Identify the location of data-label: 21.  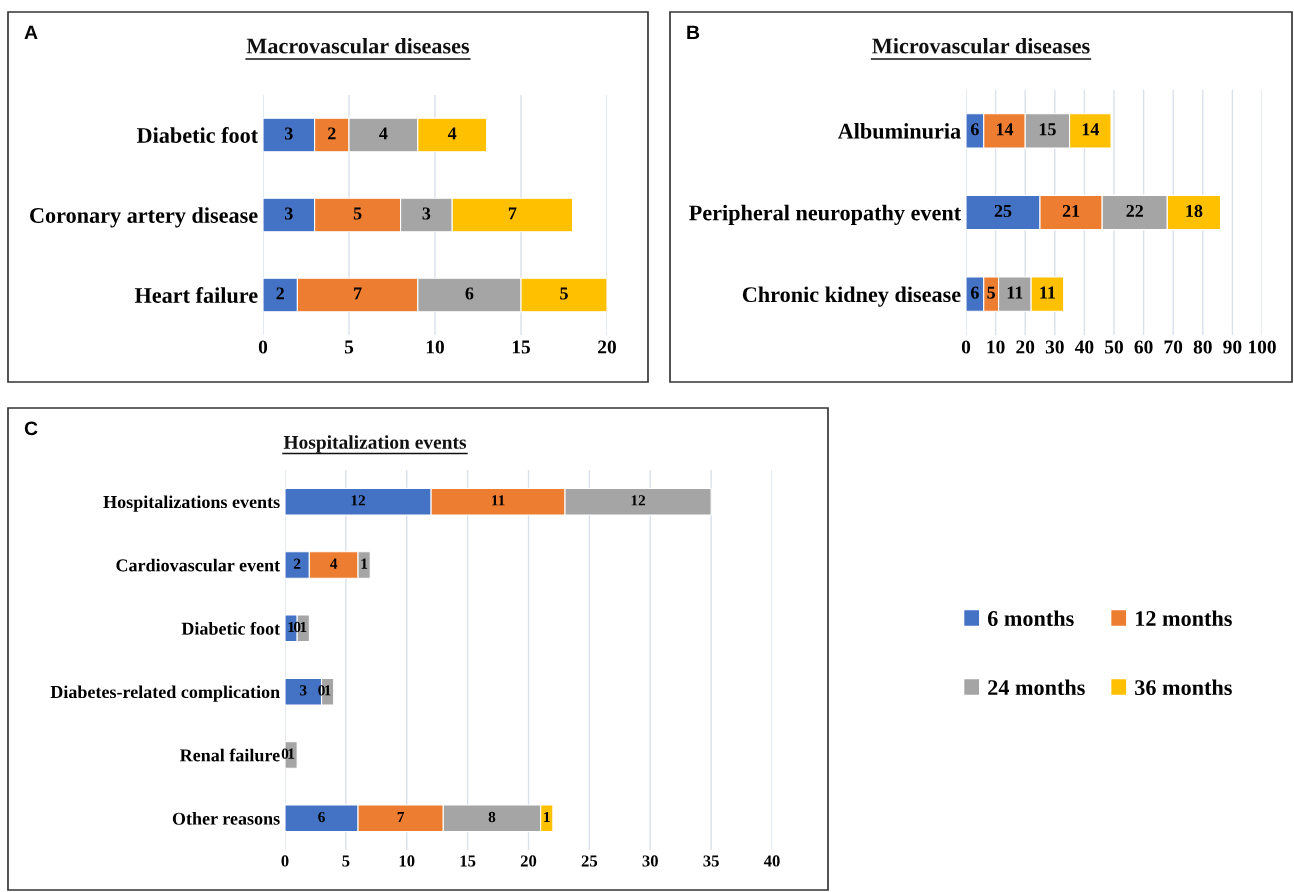
(1071, 210).